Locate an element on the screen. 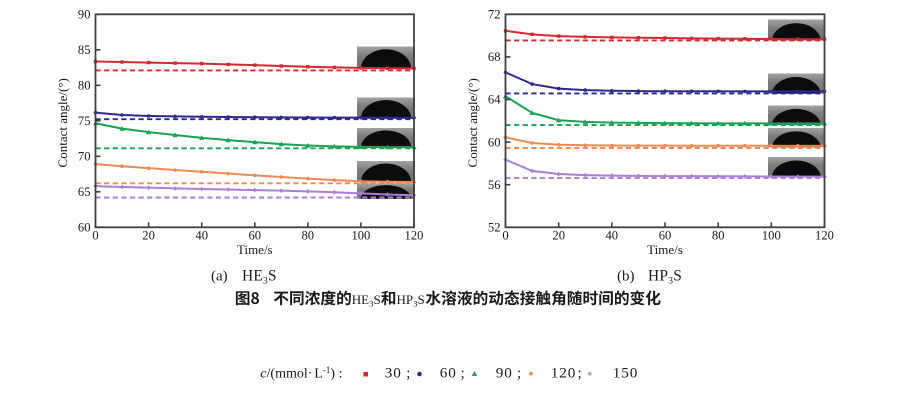  svg-text: 85 is located at coordinates (84, 50).